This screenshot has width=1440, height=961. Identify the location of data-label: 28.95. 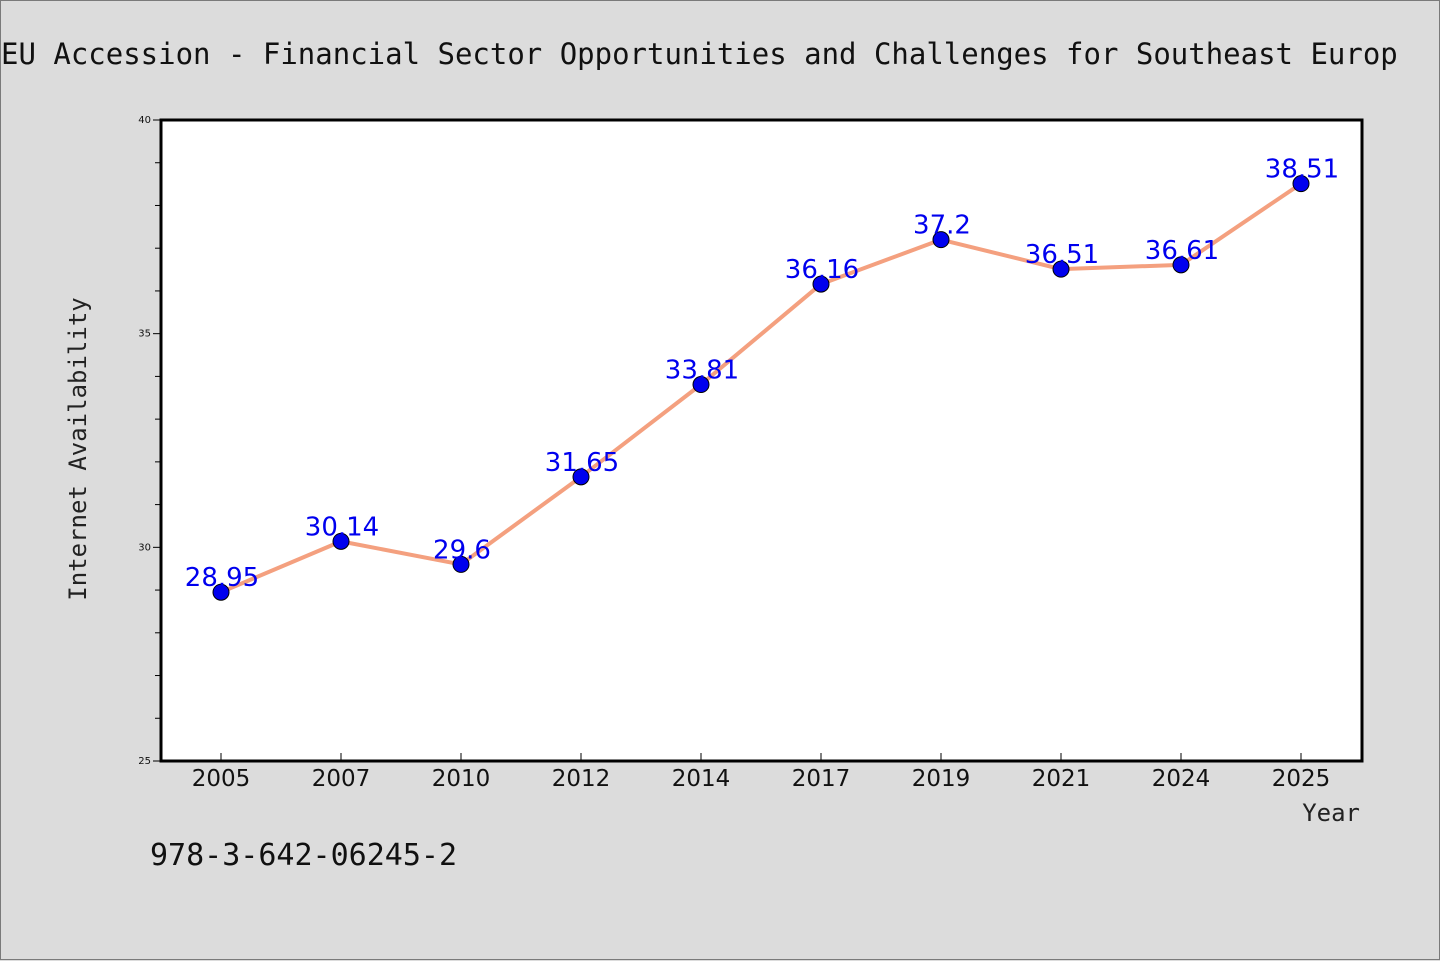
(222, 578).